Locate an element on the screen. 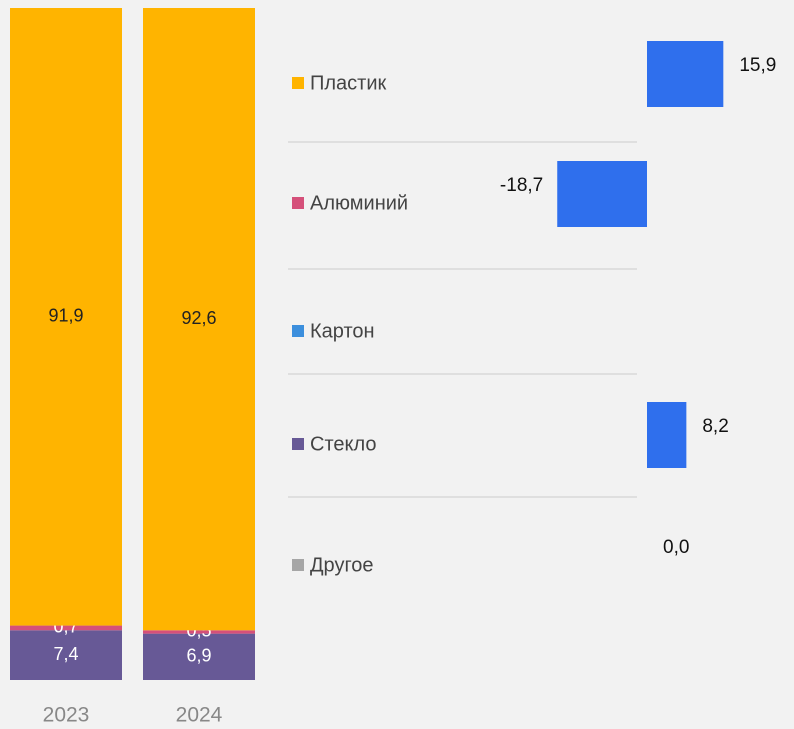  data-label: 0,0 is located at coordinates (676, 547).